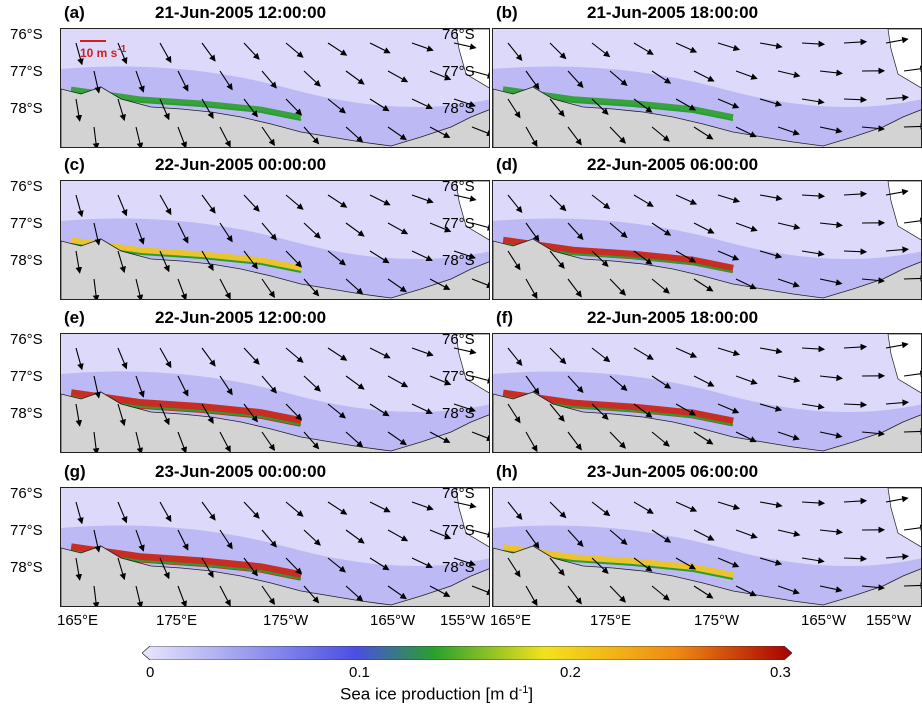 This screenshot has width=922, height=711. Describe the element at coordinates (707, 116) in the screenshot. I see `coastline-land` at that location.